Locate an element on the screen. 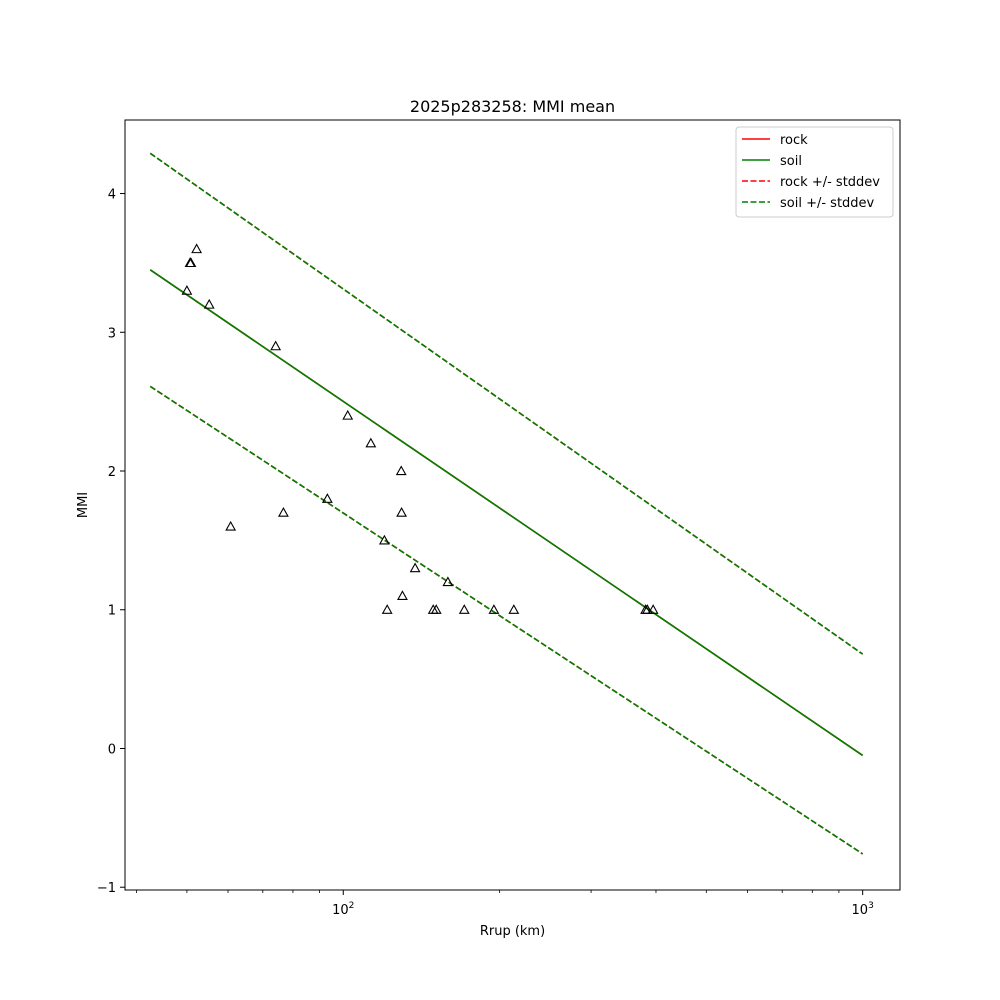 This screenshot has width=1000, height=1000. y-tick-label: 1 is located at coordinates (112, 611).